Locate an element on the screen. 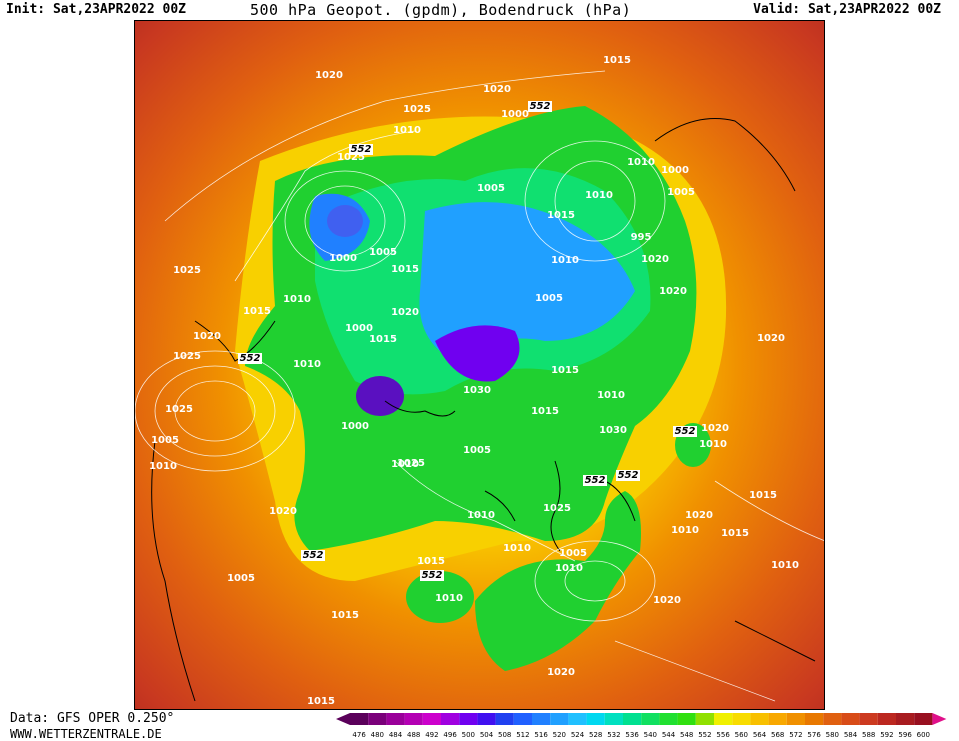  legend-arrow-left is located at coordinates (343, 719).